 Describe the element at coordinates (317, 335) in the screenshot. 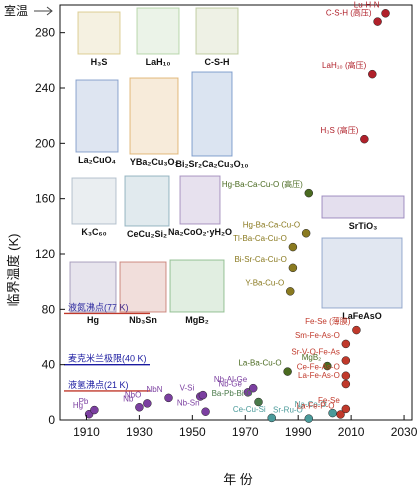

I see `data-point-label: Sm-Fe-As-O` at that location.